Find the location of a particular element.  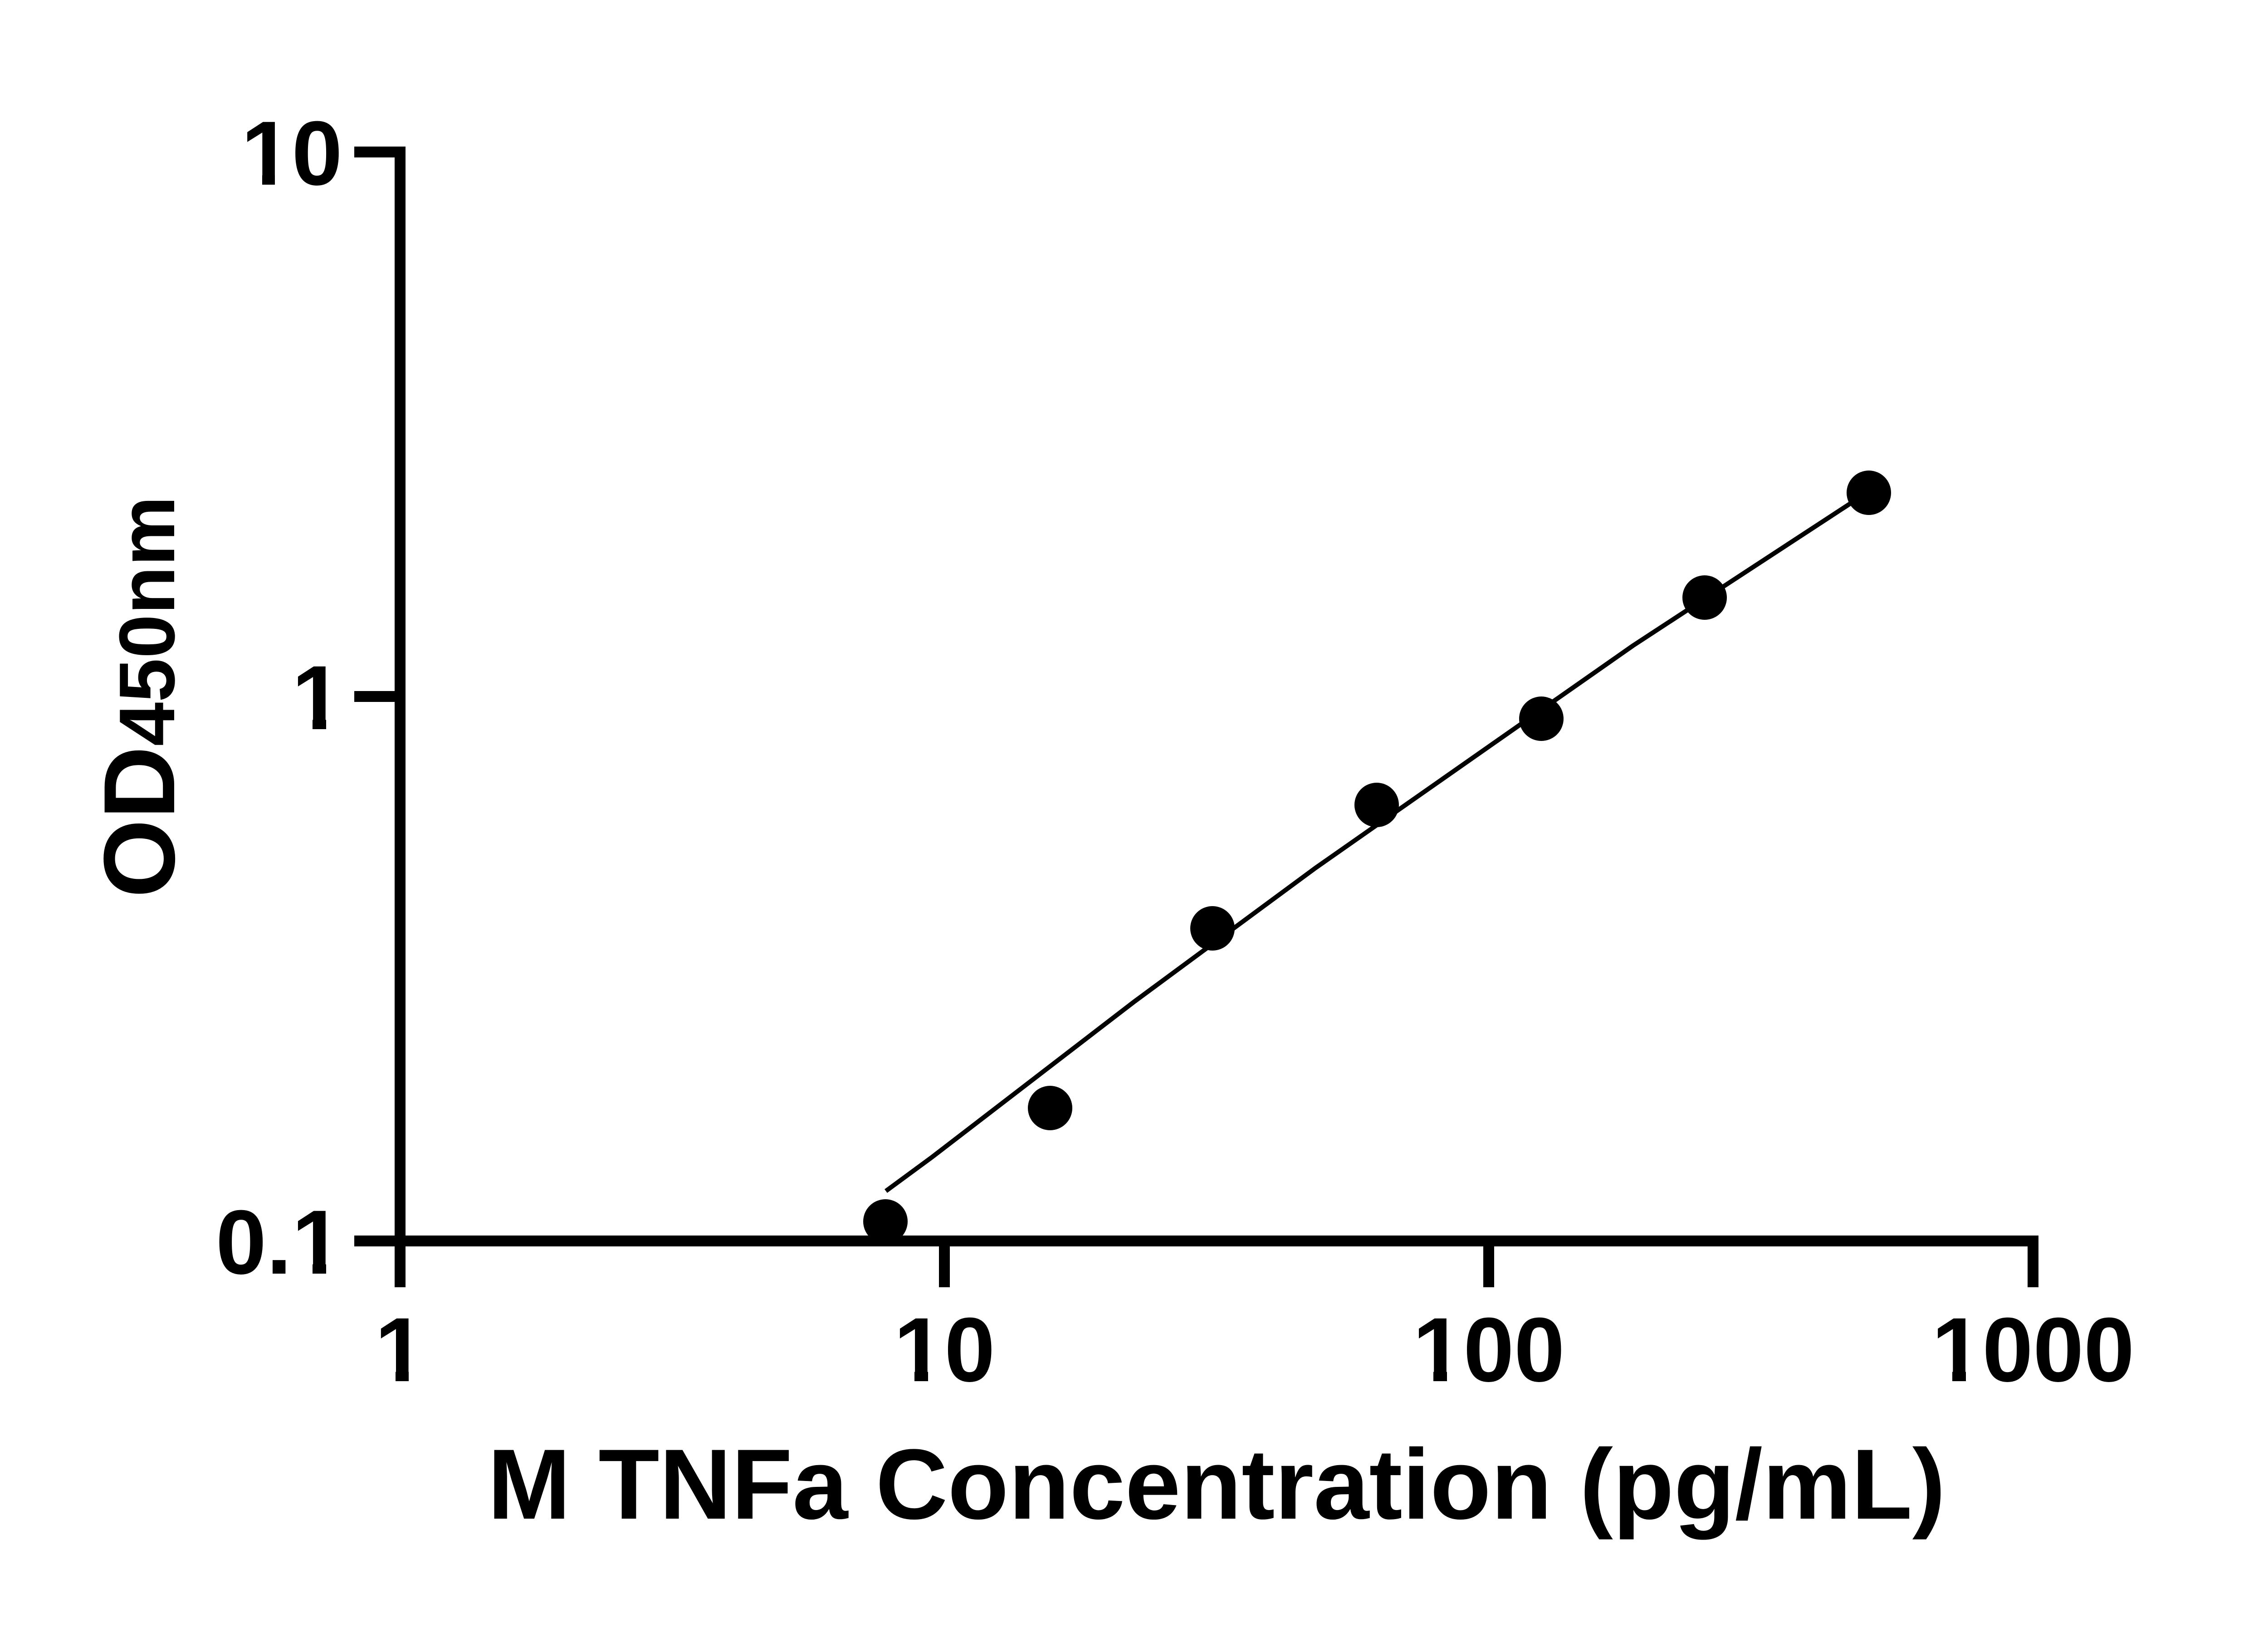

svg-text: 1000 is located at coordinates (2033, 1350).